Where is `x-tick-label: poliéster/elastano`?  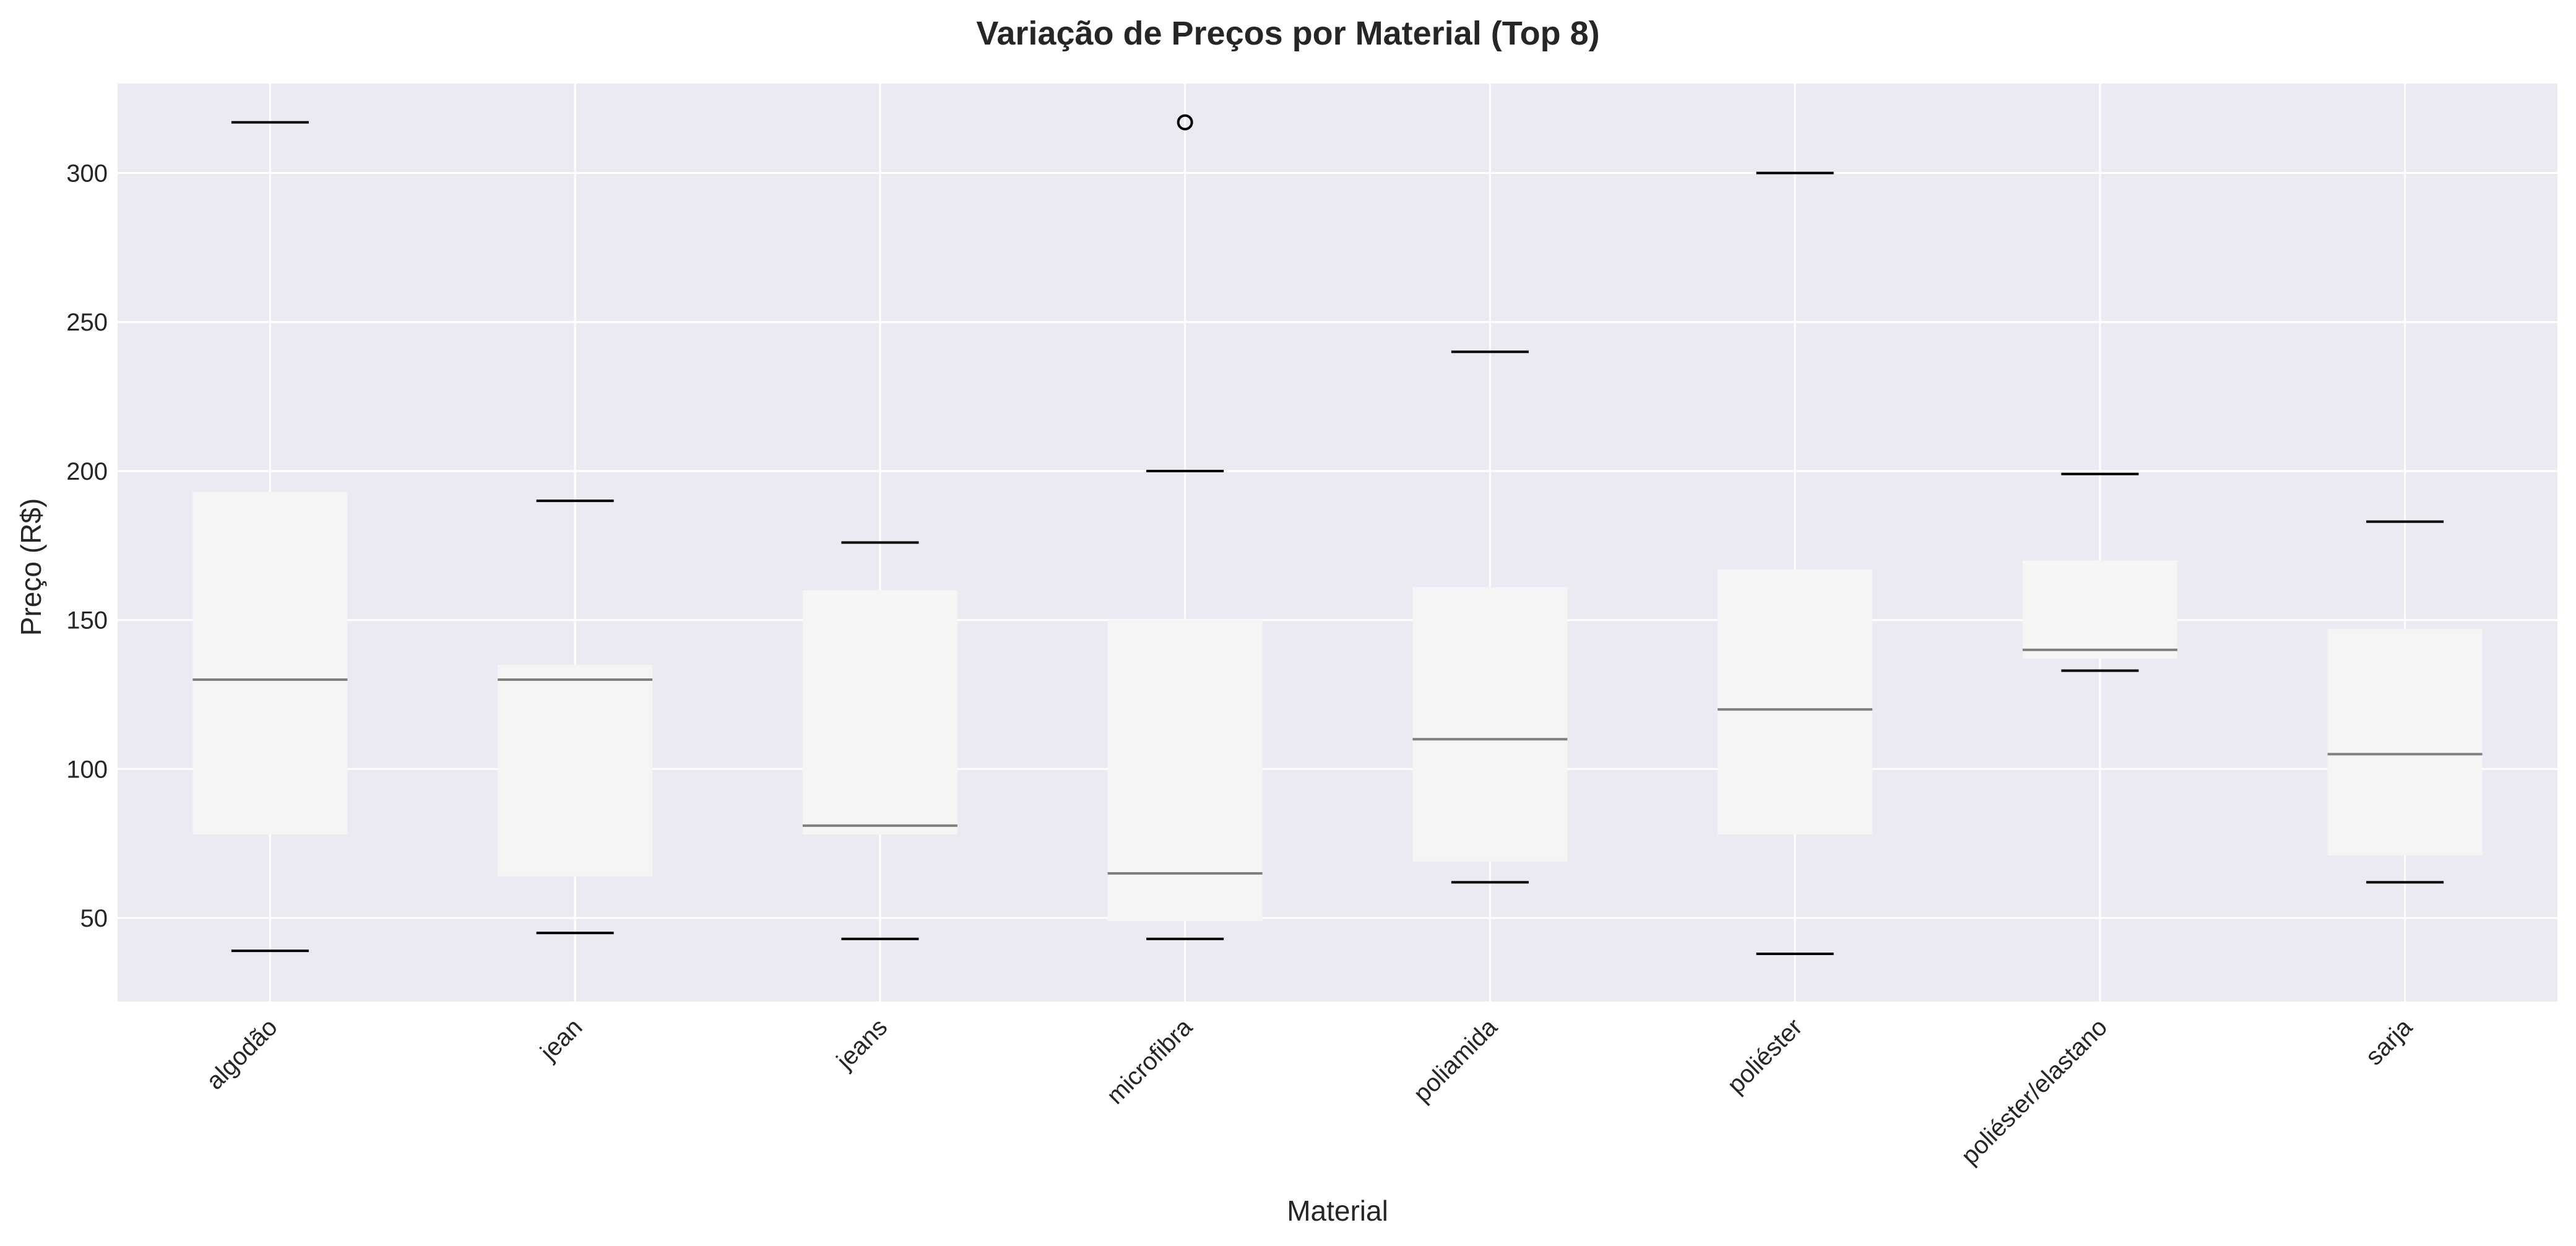 x-tick-label: poliéster/elastano is located at coordinates (2034, 1091).